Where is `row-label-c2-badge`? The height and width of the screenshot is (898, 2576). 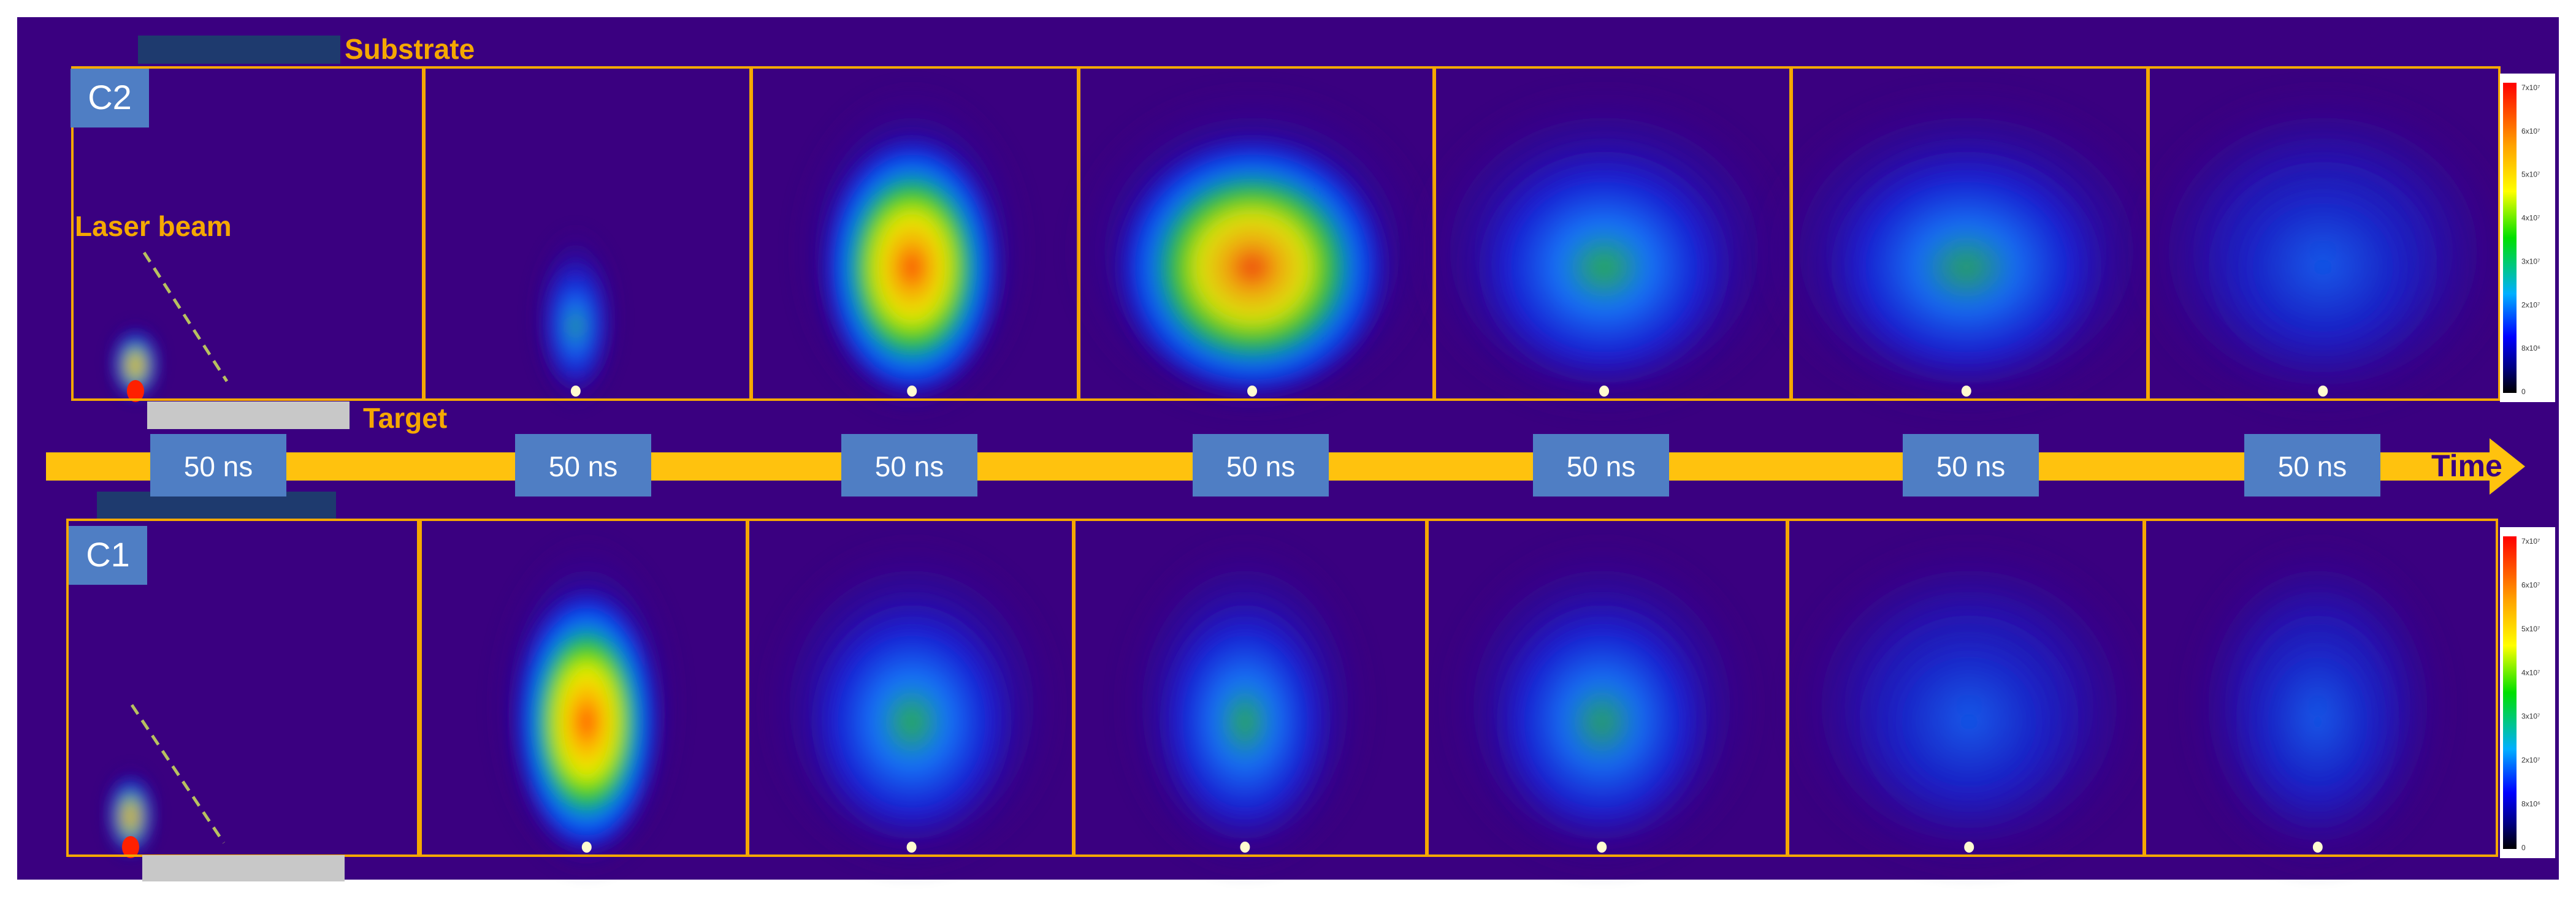 row-label-c2-badge is located at coordinates (110, 98).